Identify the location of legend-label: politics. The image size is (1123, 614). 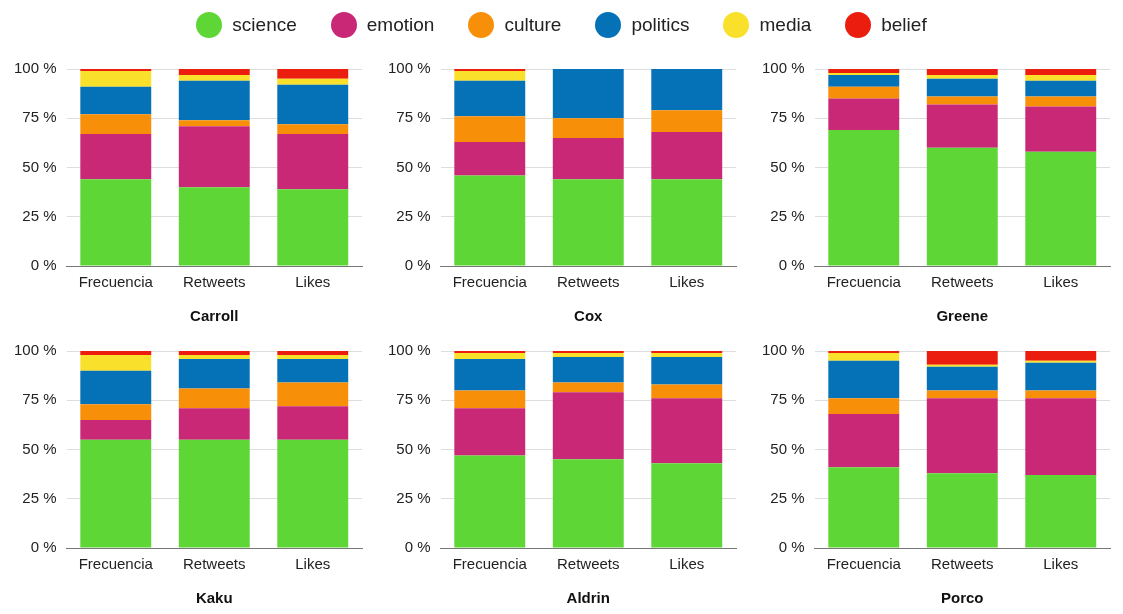
(660, 25).